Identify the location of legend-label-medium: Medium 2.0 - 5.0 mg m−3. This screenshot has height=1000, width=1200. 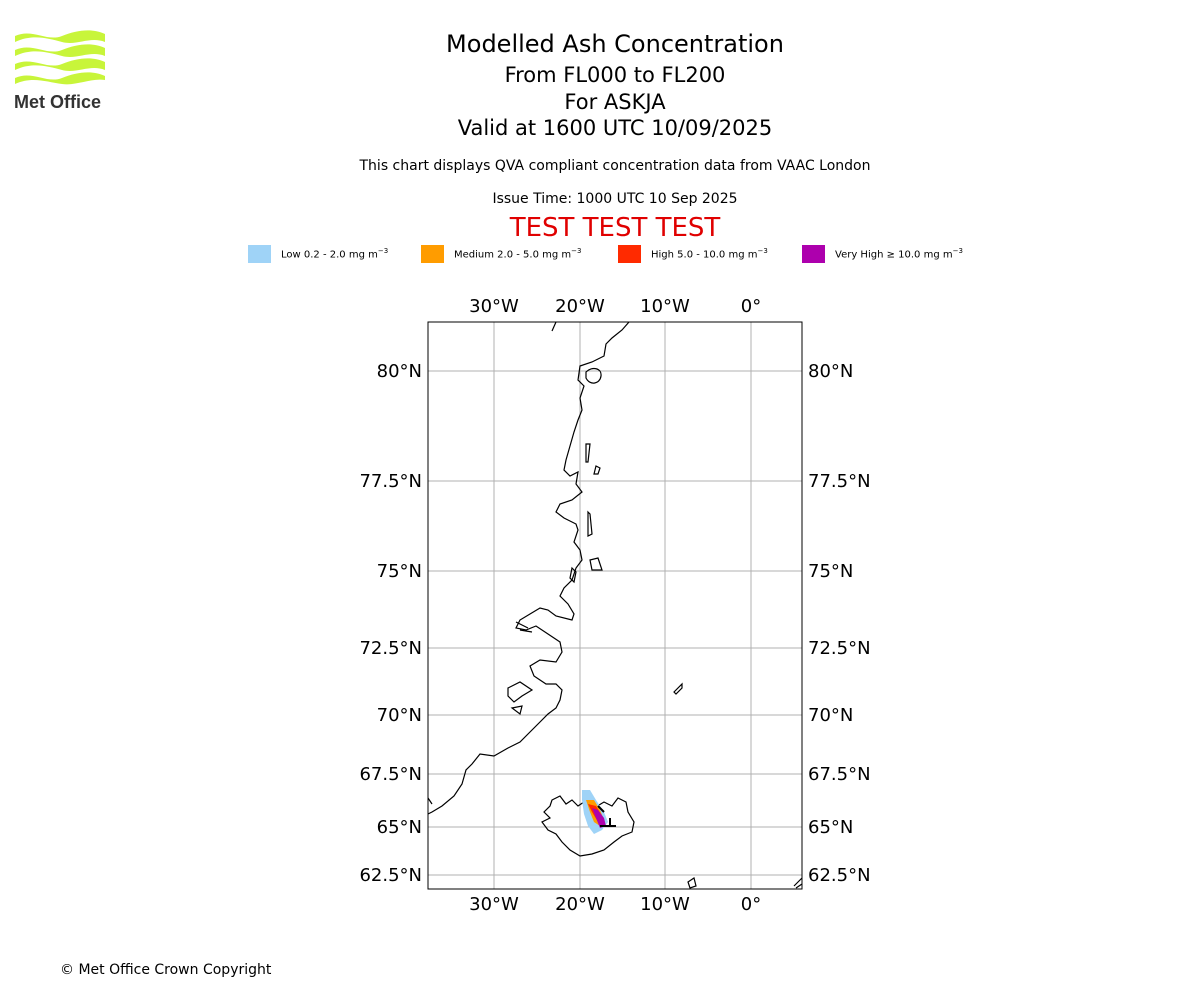
(518, 254).